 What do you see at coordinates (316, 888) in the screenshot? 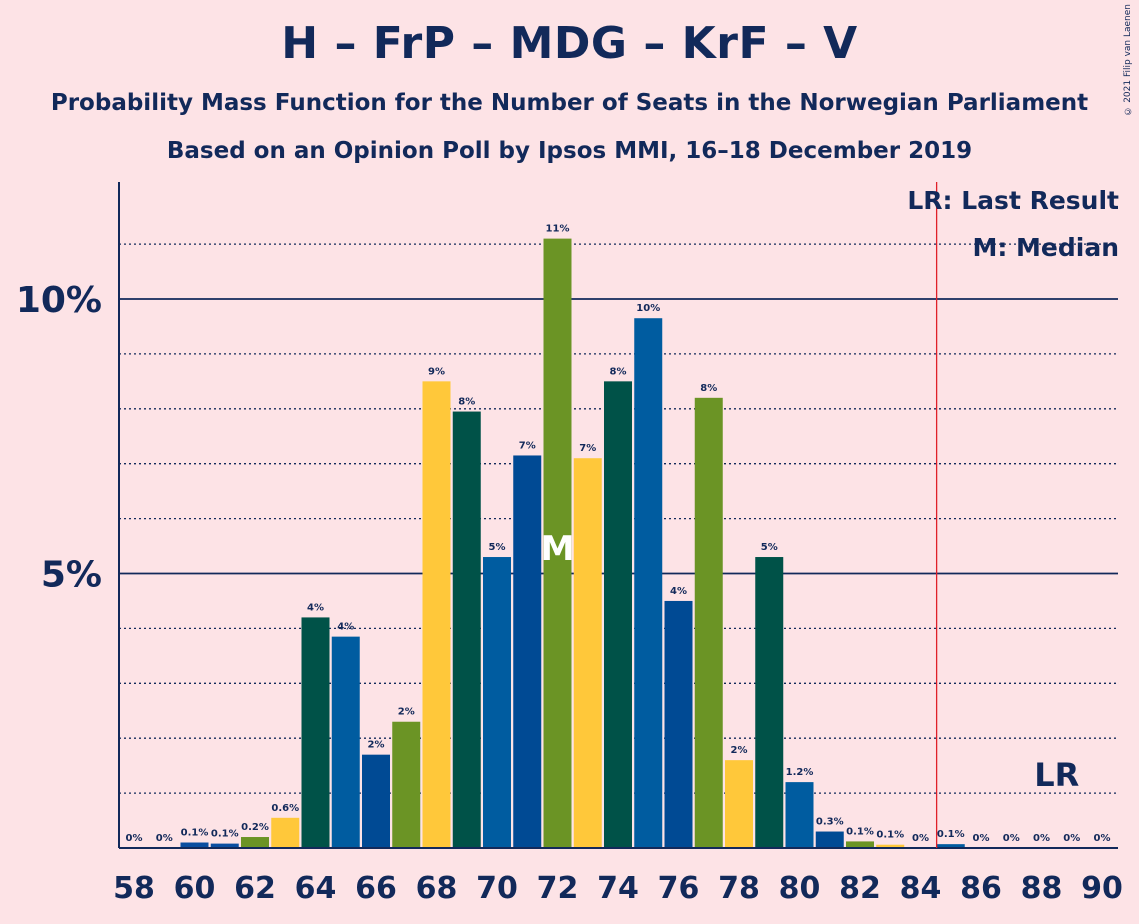
I see `x-tick-label: 64` at bounding box center [316, 888].